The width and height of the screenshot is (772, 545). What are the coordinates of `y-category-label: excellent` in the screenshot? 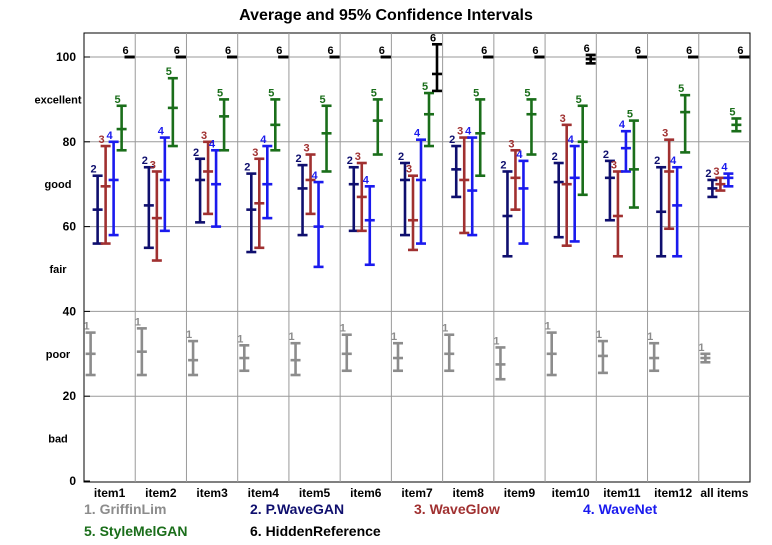 It's located at (57, 100).